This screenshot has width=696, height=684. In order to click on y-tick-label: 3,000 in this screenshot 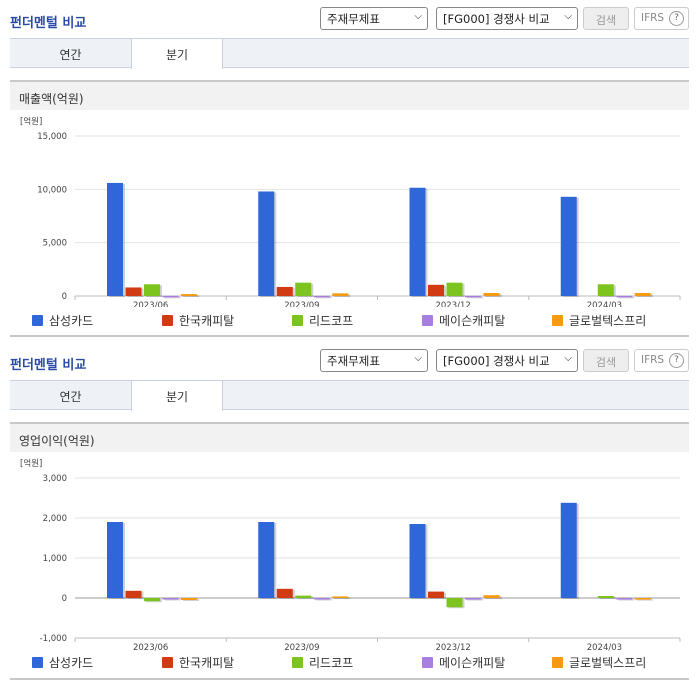, I will do `click(55, 479)`.